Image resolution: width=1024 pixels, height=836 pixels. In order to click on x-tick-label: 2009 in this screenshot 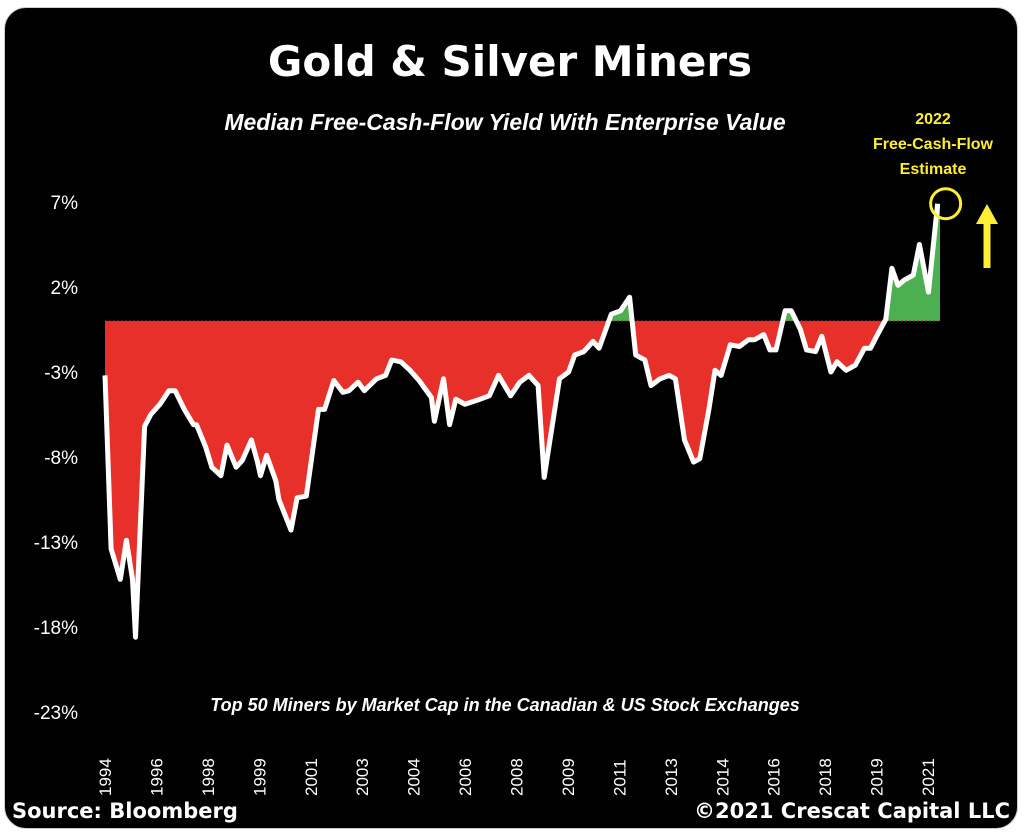, I will do `click(568, 777)`.